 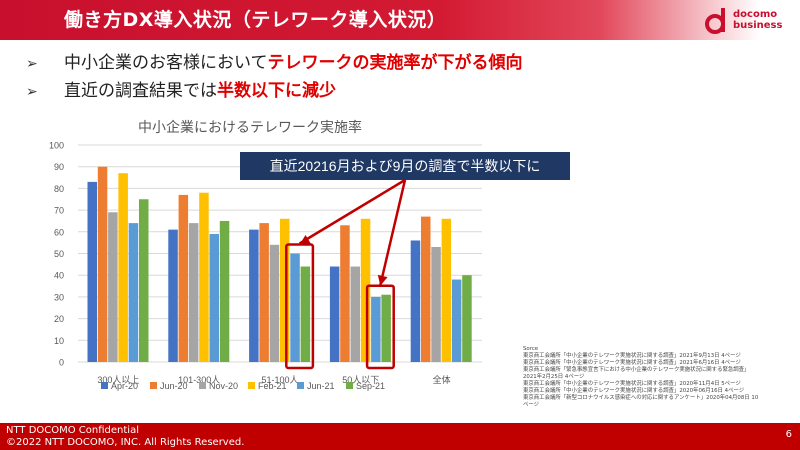 I want to click on y-tick-label: 90, so click(x=59, y=167).